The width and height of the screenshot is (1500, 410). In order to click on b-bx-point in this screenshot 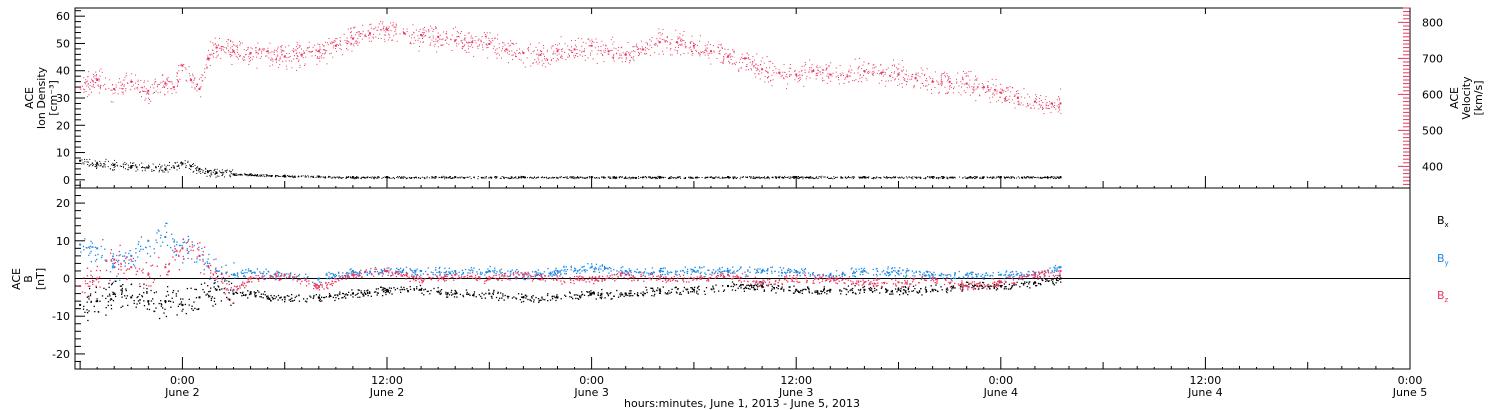, I will do `click(199, 297)`.